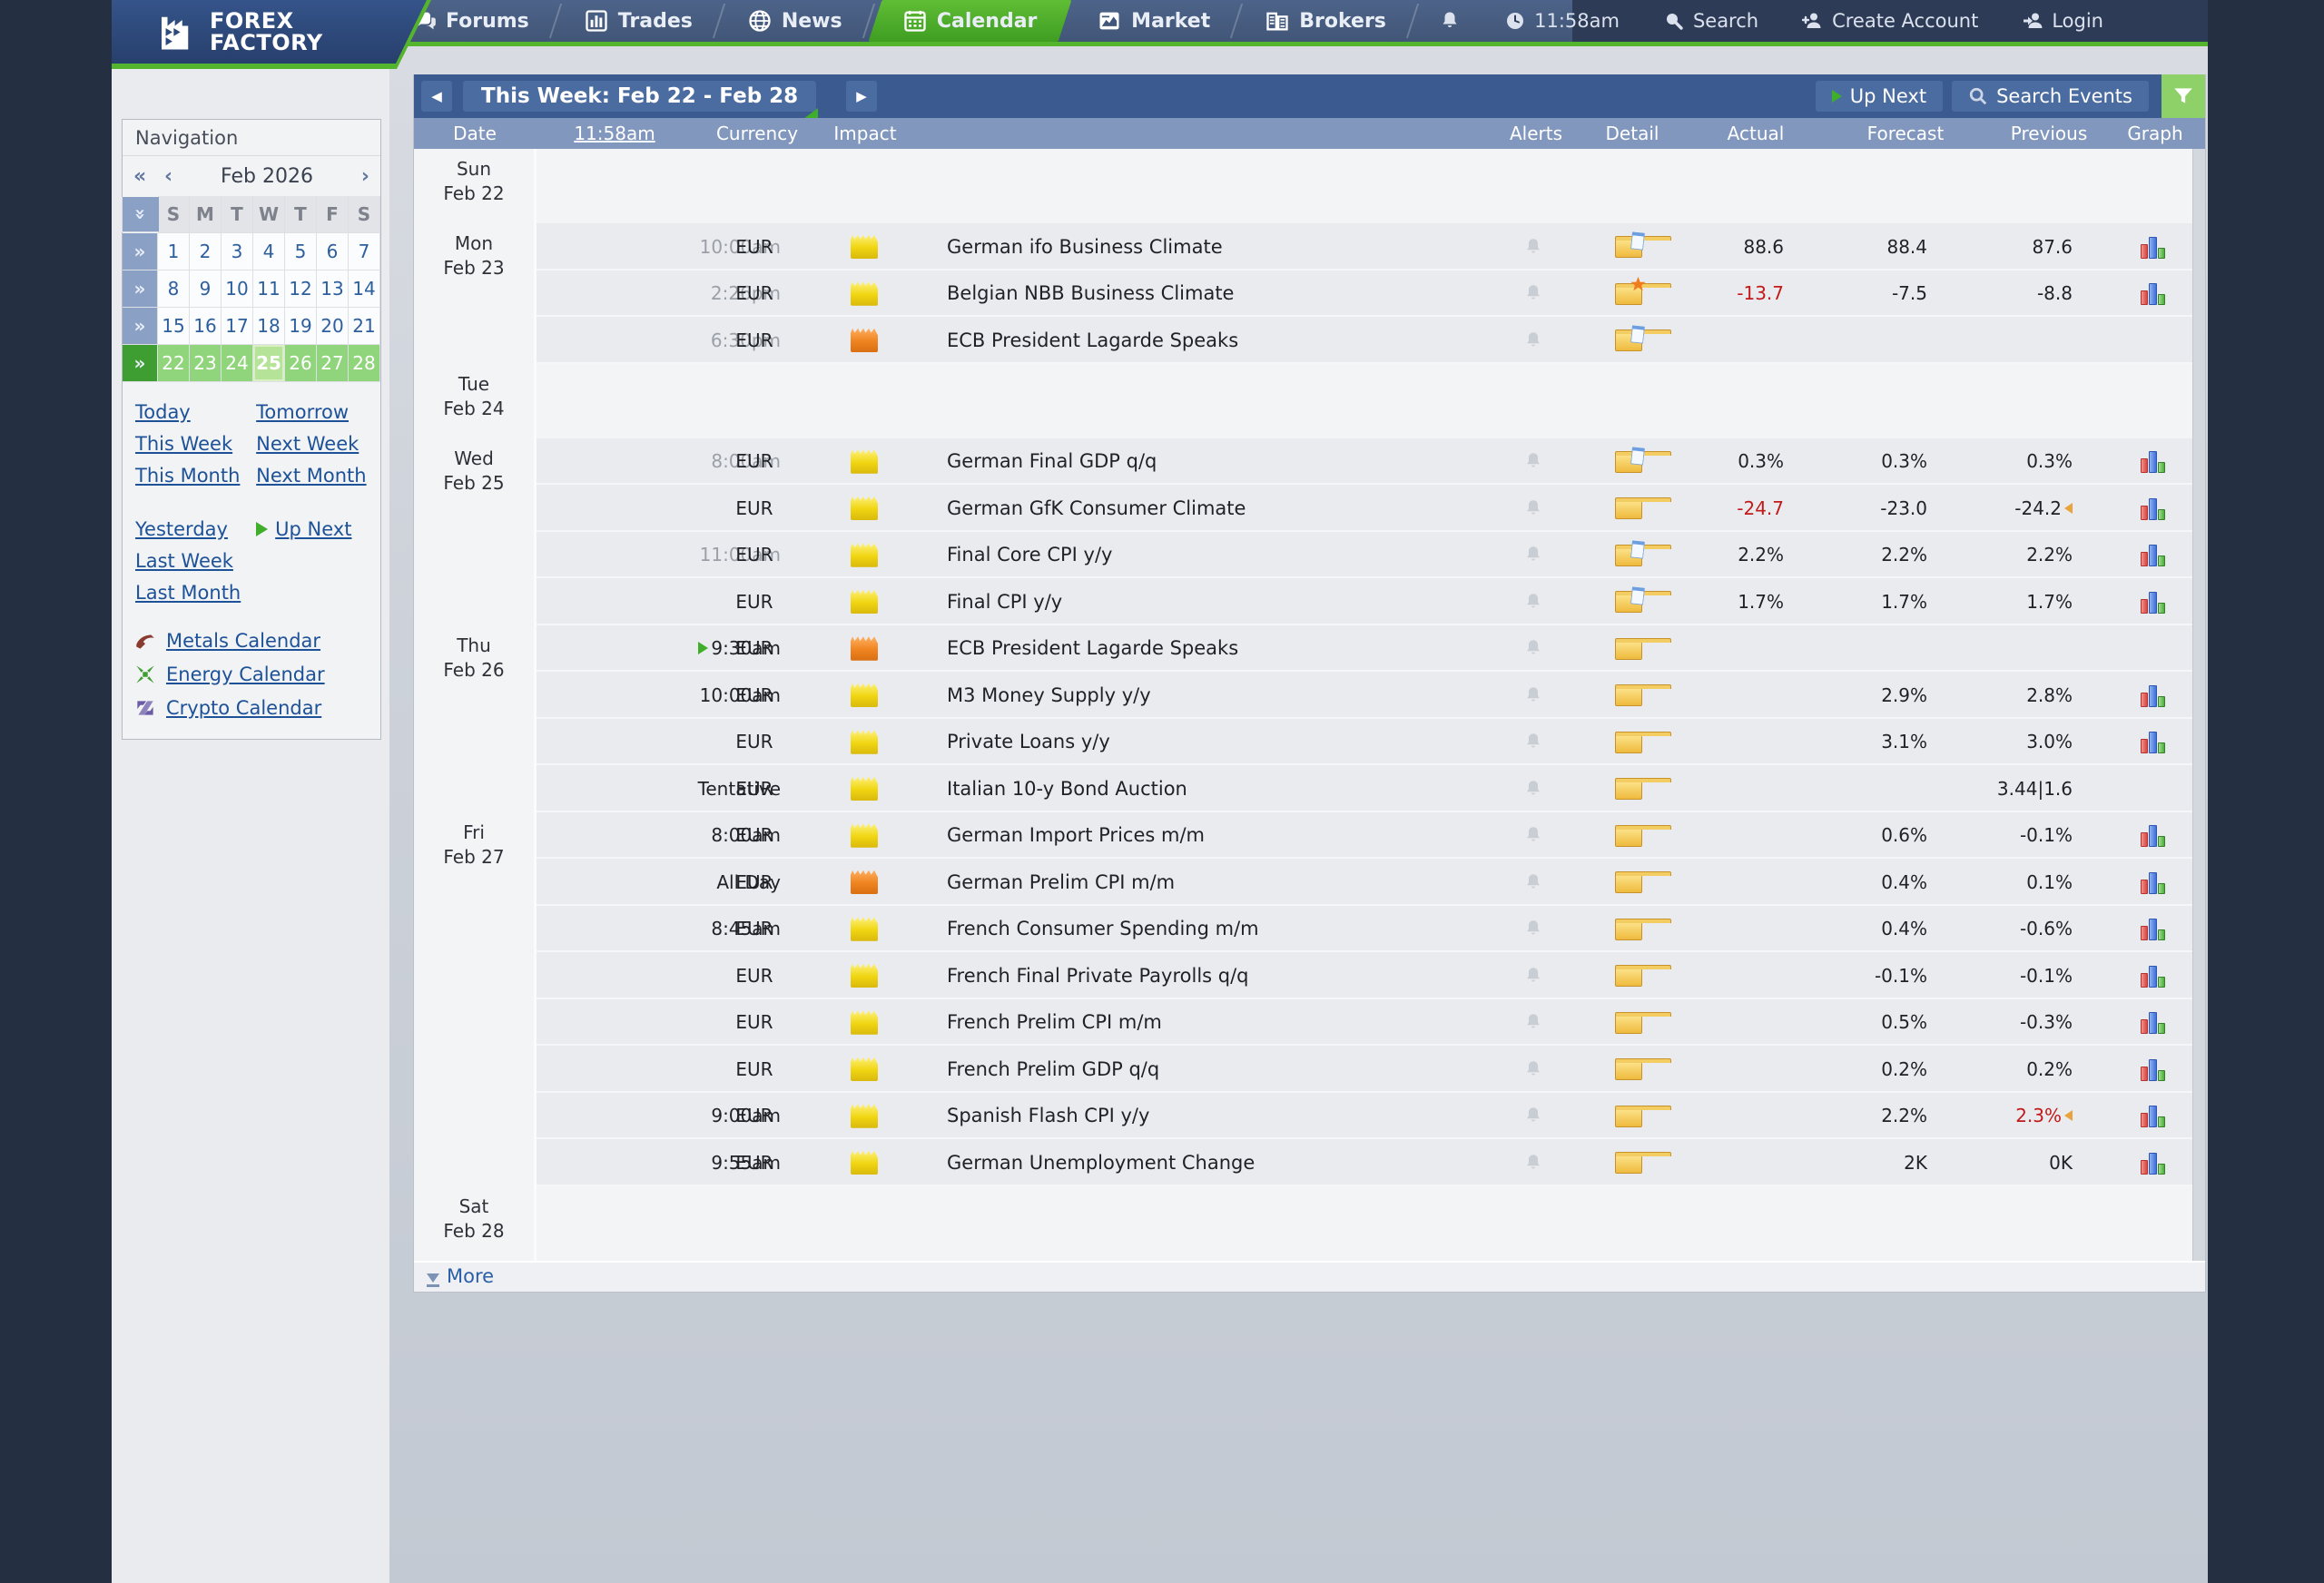 The width and height of the screenshot is (2324, 1583). What do you see at coordinates (1371, 1022) in the screenshot?
I see `event-row: EUR French Prelim CPI m/m 0.5% -0.3%` at bounding box center [1371, 1022].